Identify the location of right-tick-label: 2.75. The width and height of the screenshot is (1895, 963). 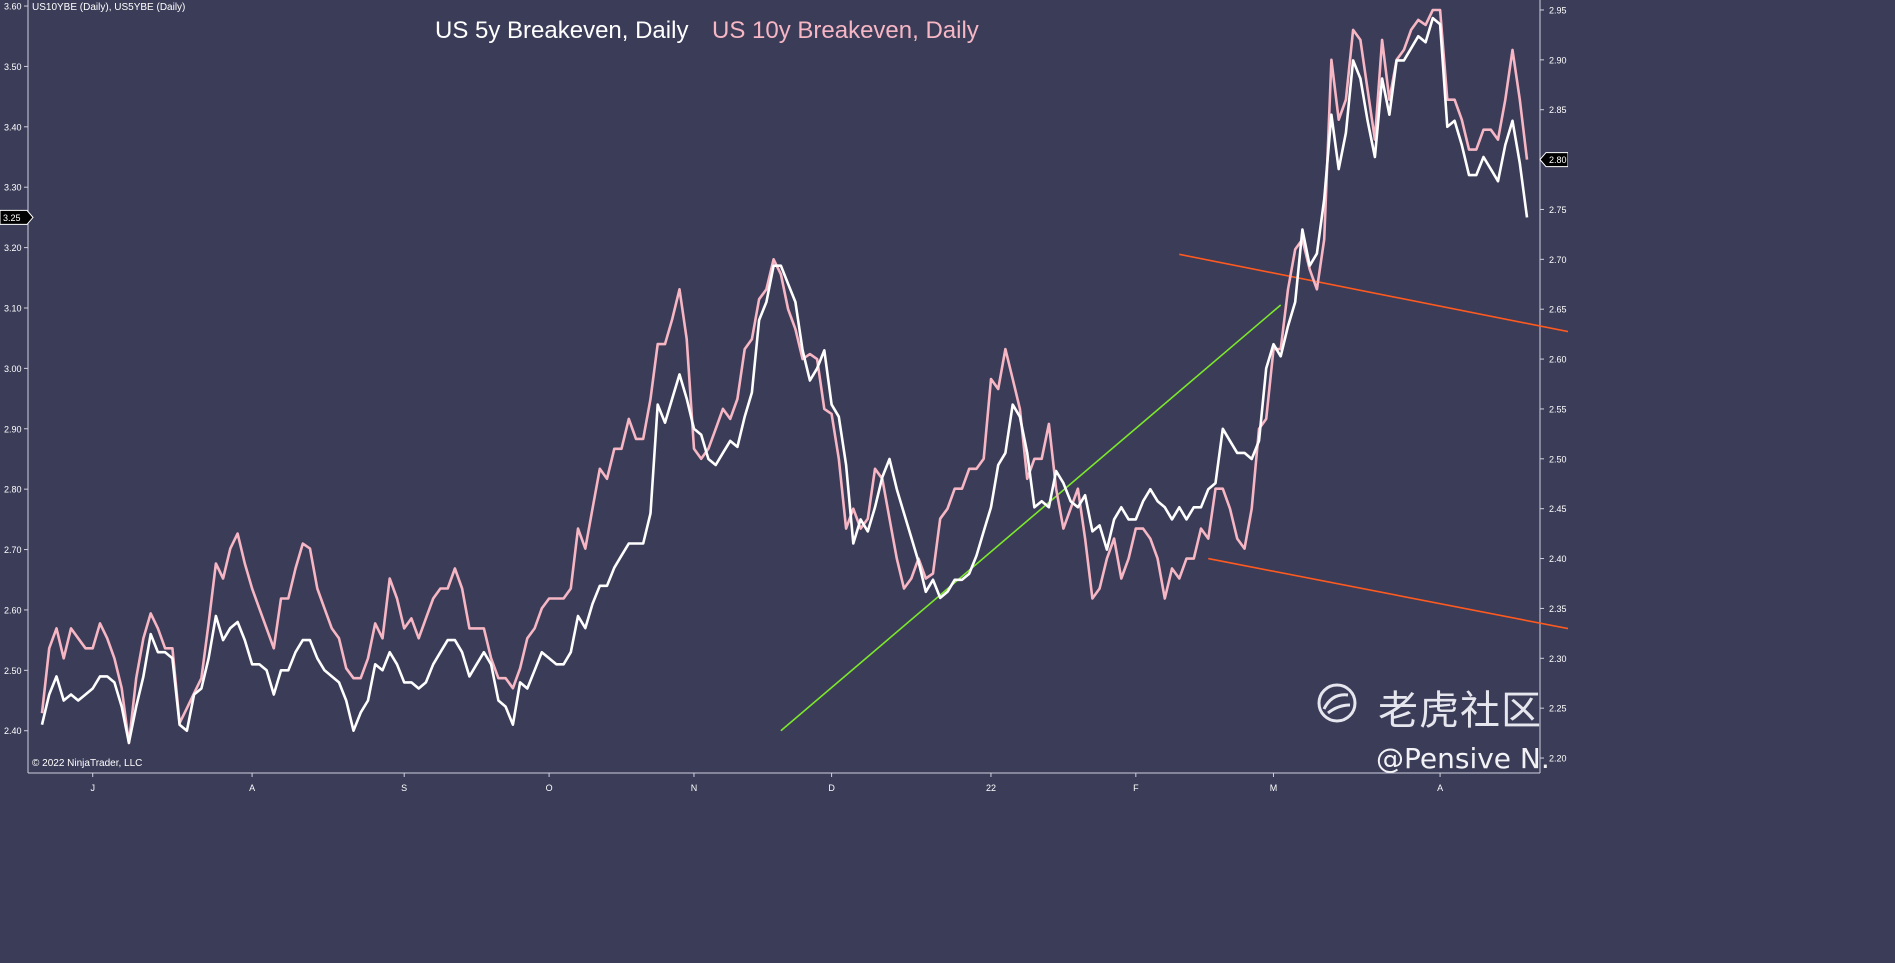
(1558, 210).